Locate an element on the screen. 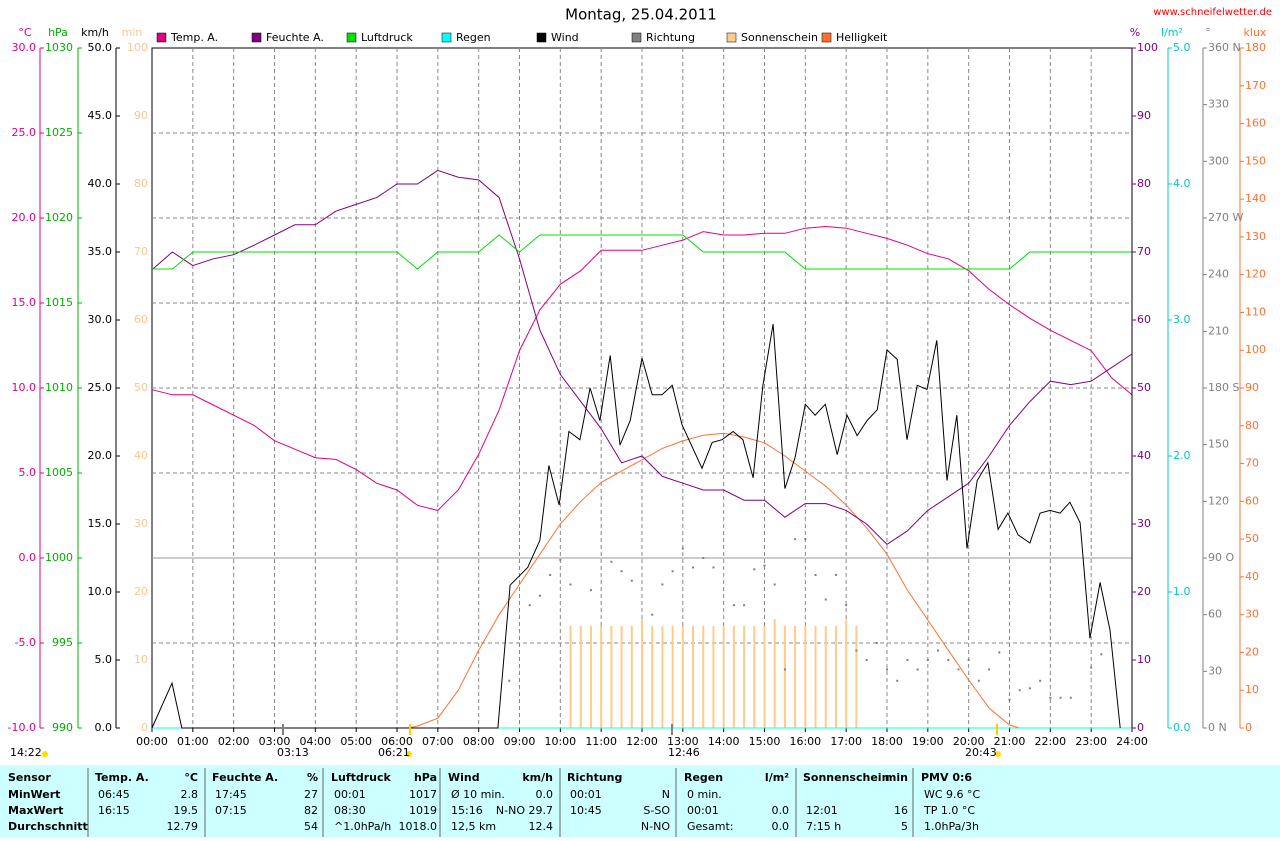 The image size is (1280, 841). table-header: Richtung is located at coordinates (594, 777).